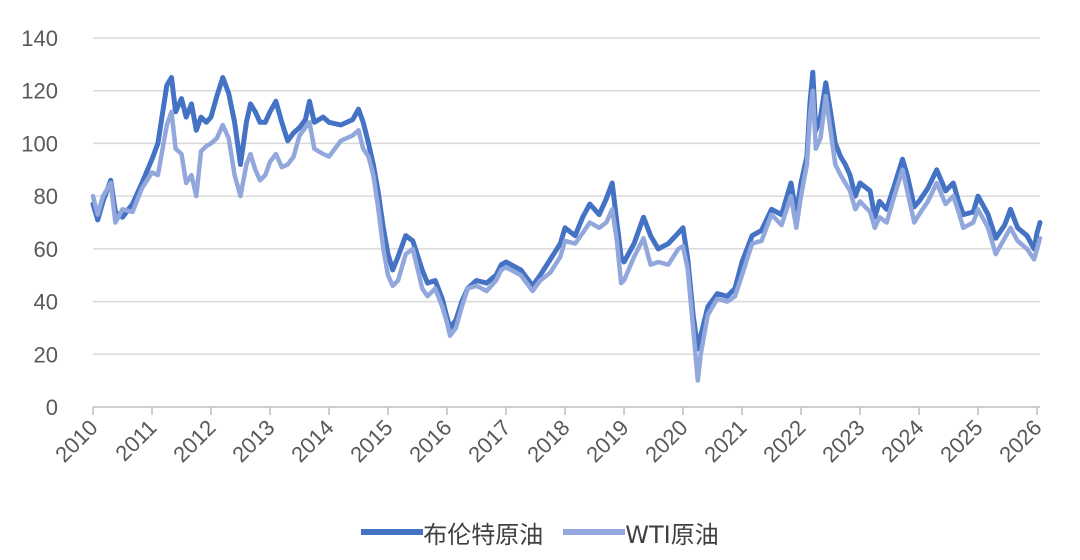 Image resolution: width=1080 pixels, height=560 pixels. Describe the element at coordinates (489, 441) in the screenshot. I see `x-tick-label: 2017` at that location.